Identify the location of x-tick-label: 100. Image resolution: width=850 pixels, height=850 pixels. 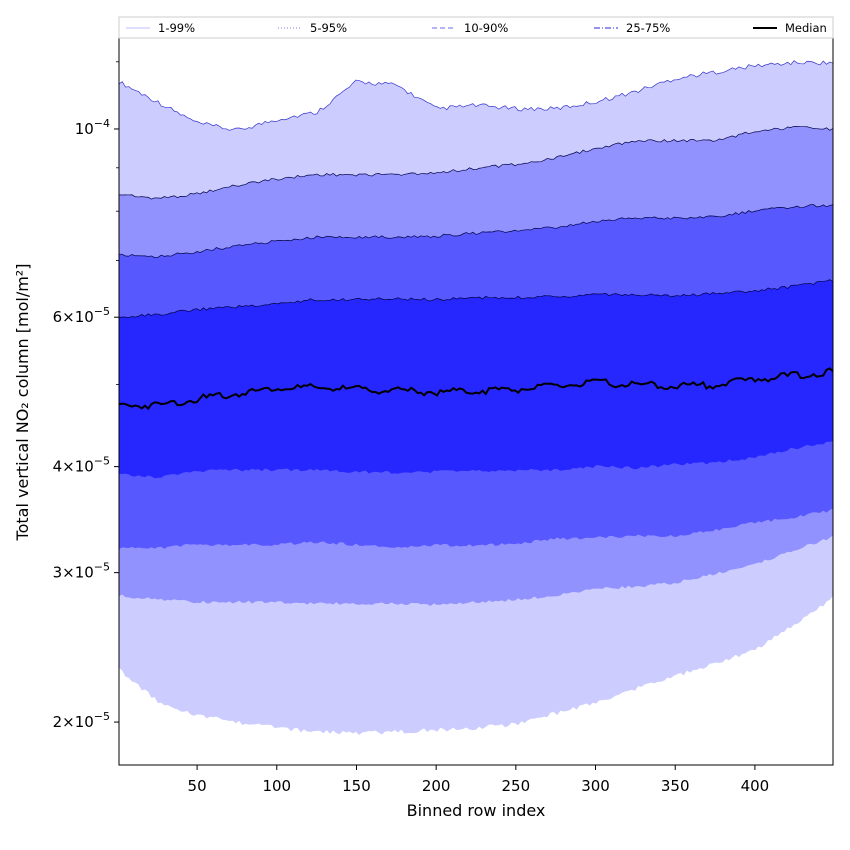
(276, 786).